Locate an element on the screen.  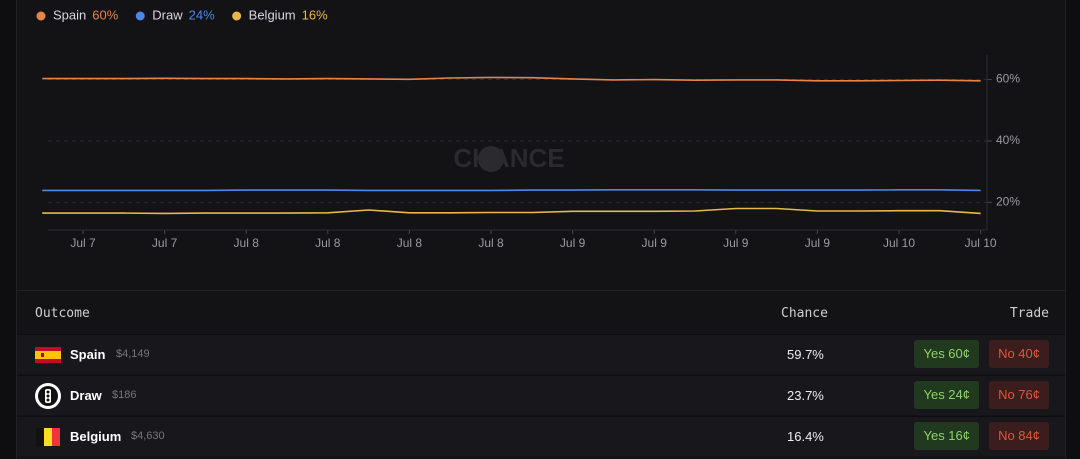
outcome-name: Belgium is located at coordinates (96, 436).